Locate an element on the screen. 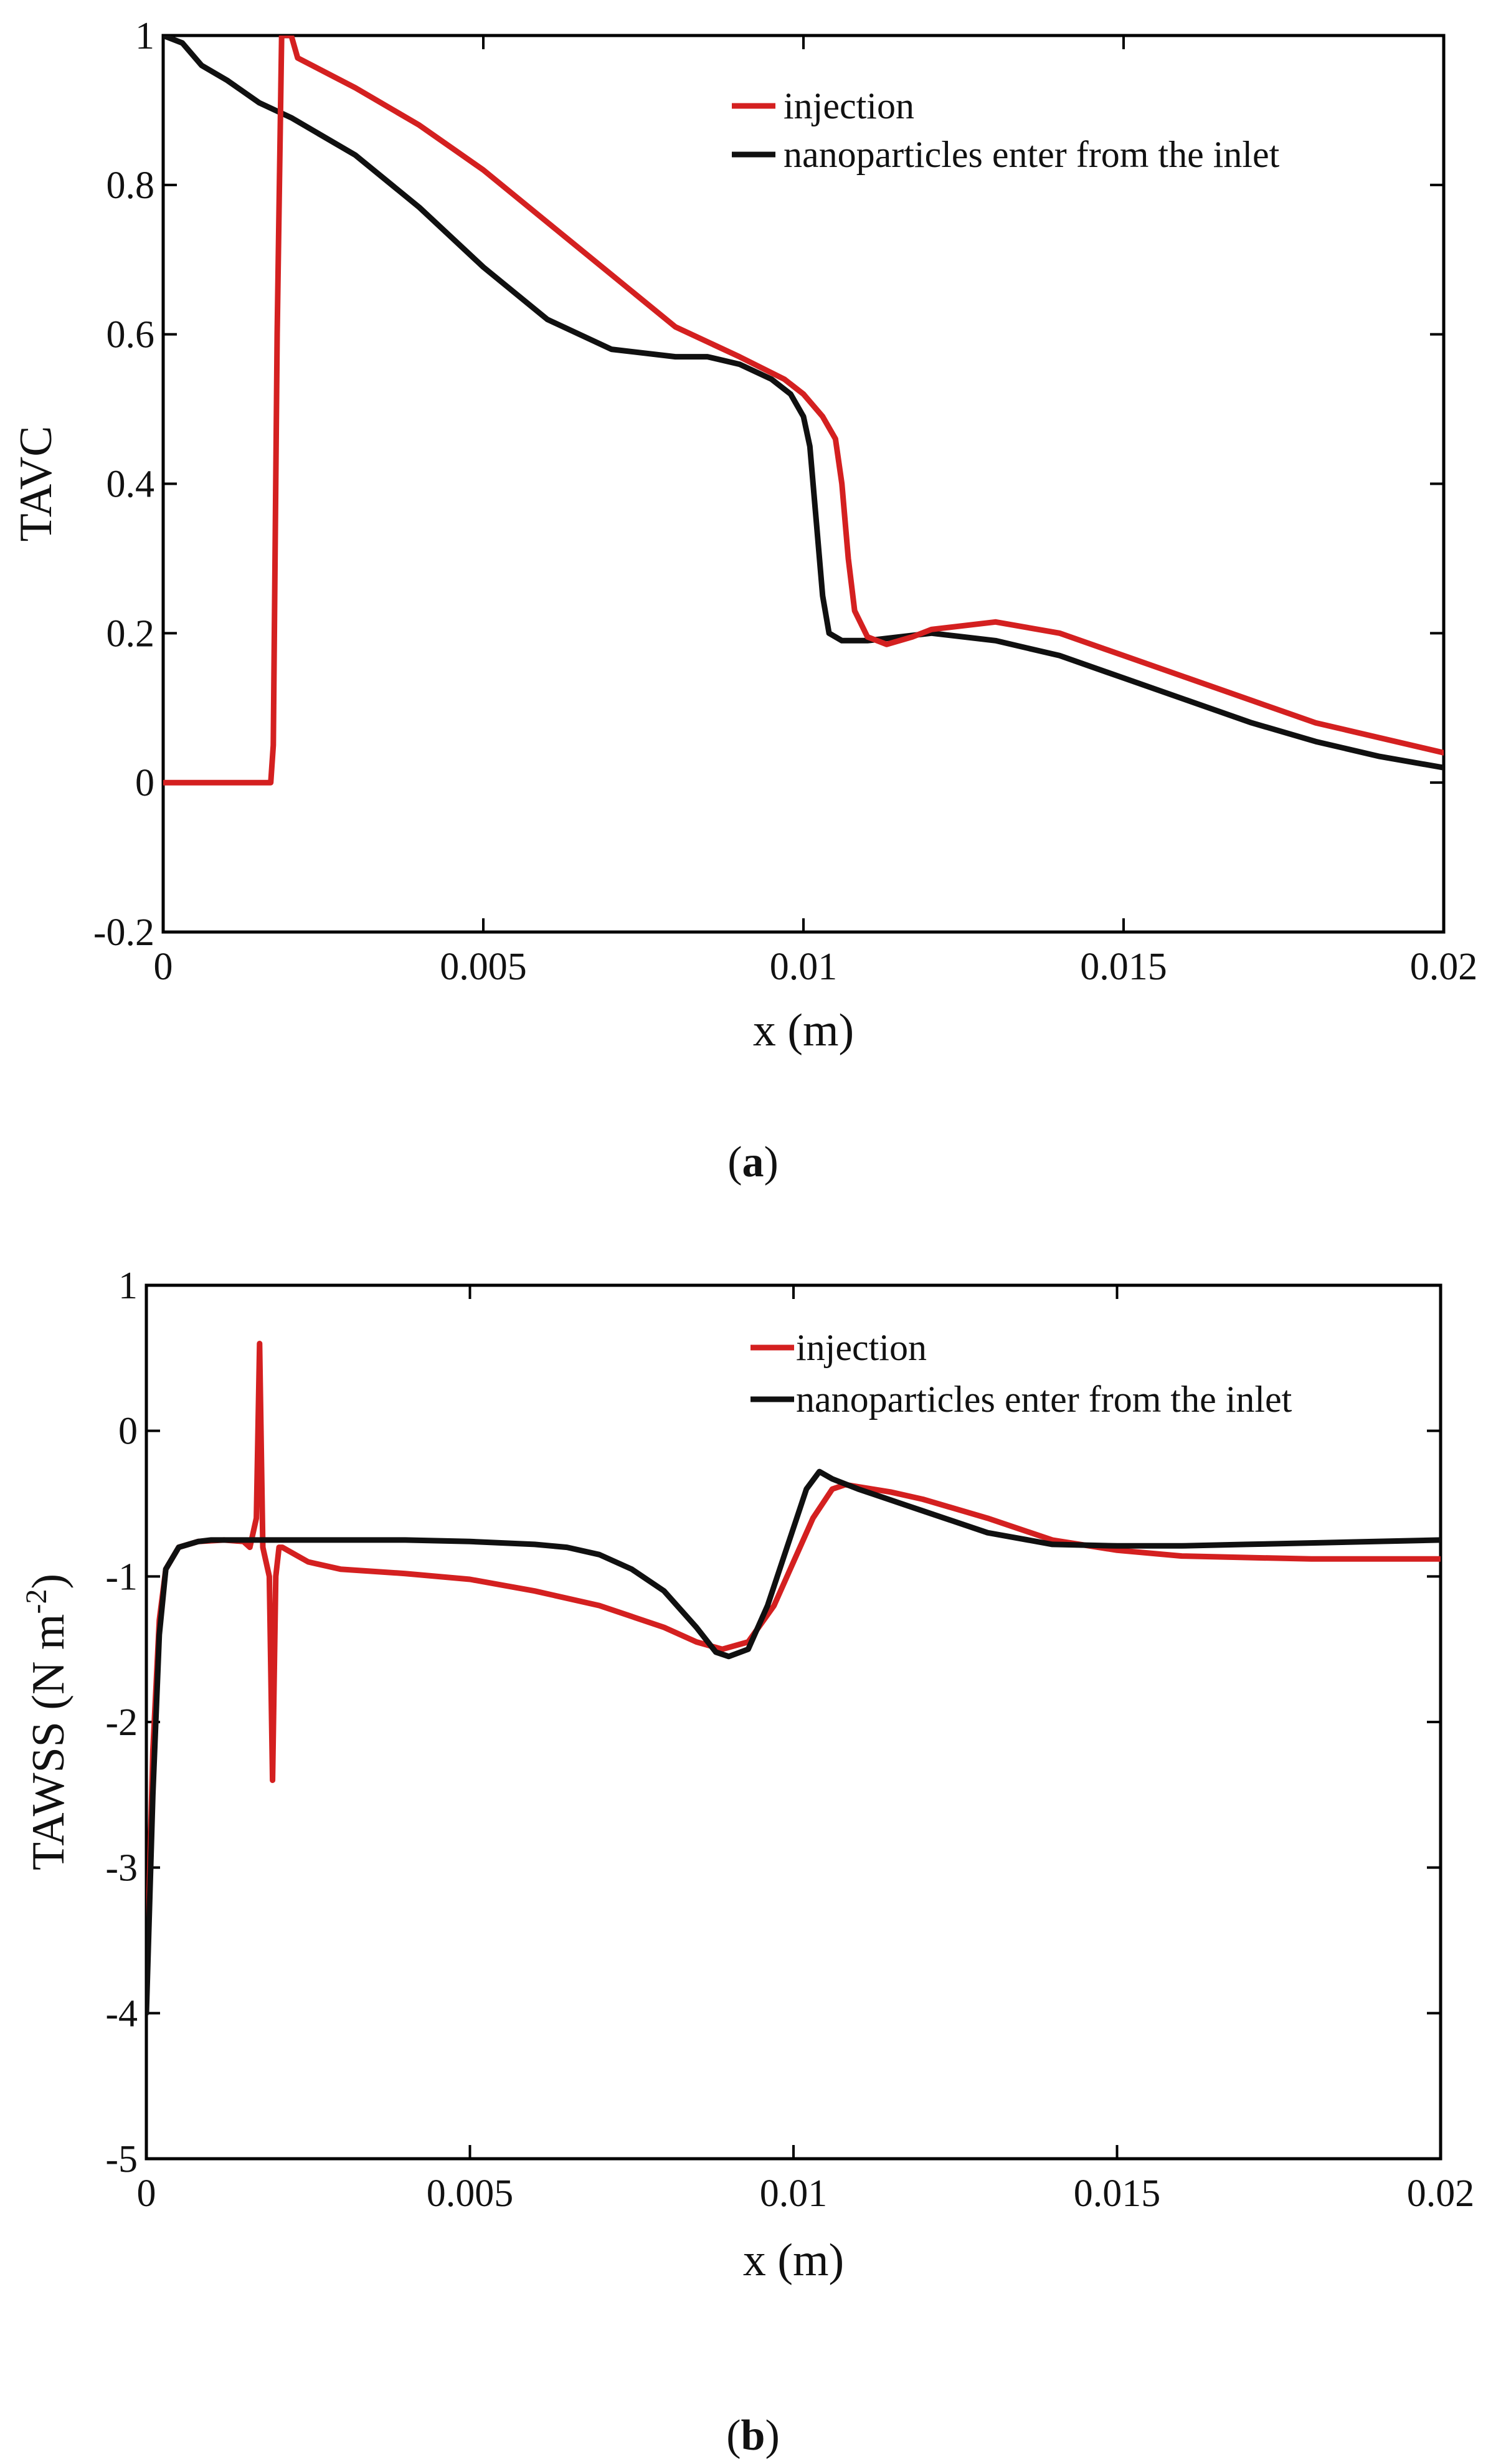 This screenshot has width=1506, height=2464. panel-b-y-axis-label: TAWSS (N m-2) is located at coordinates (47, 1722).